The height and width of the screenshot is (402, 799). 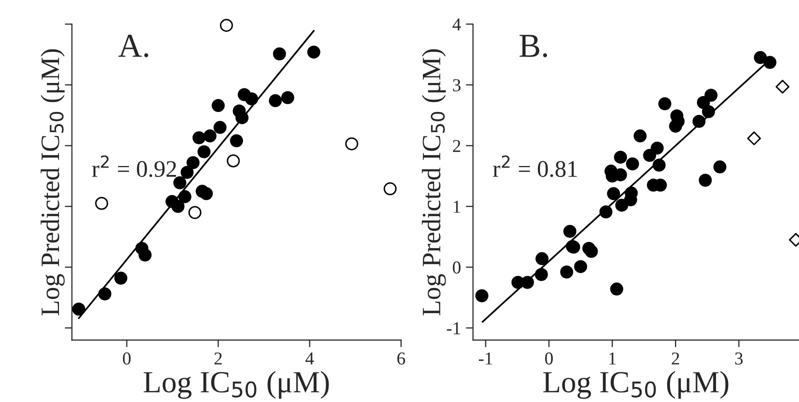 What do you see at coordinates (456, 24) in the screenshot?
I see `y-tick-label: 4` at bounding box center [456, 24].